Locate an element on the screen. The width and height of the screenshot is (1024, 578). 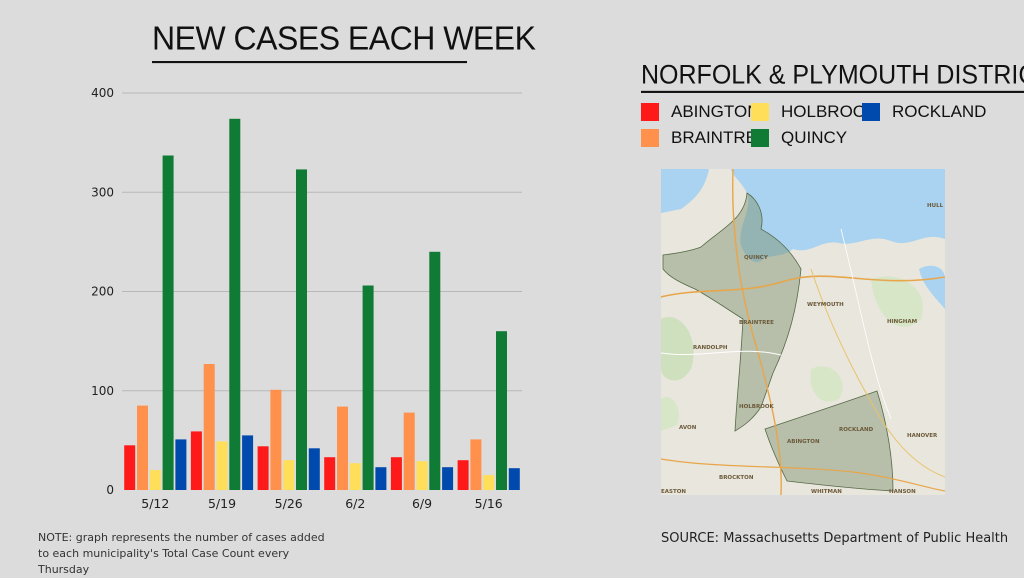
y-tick-label: 0 is located at coordinates (110, 490).